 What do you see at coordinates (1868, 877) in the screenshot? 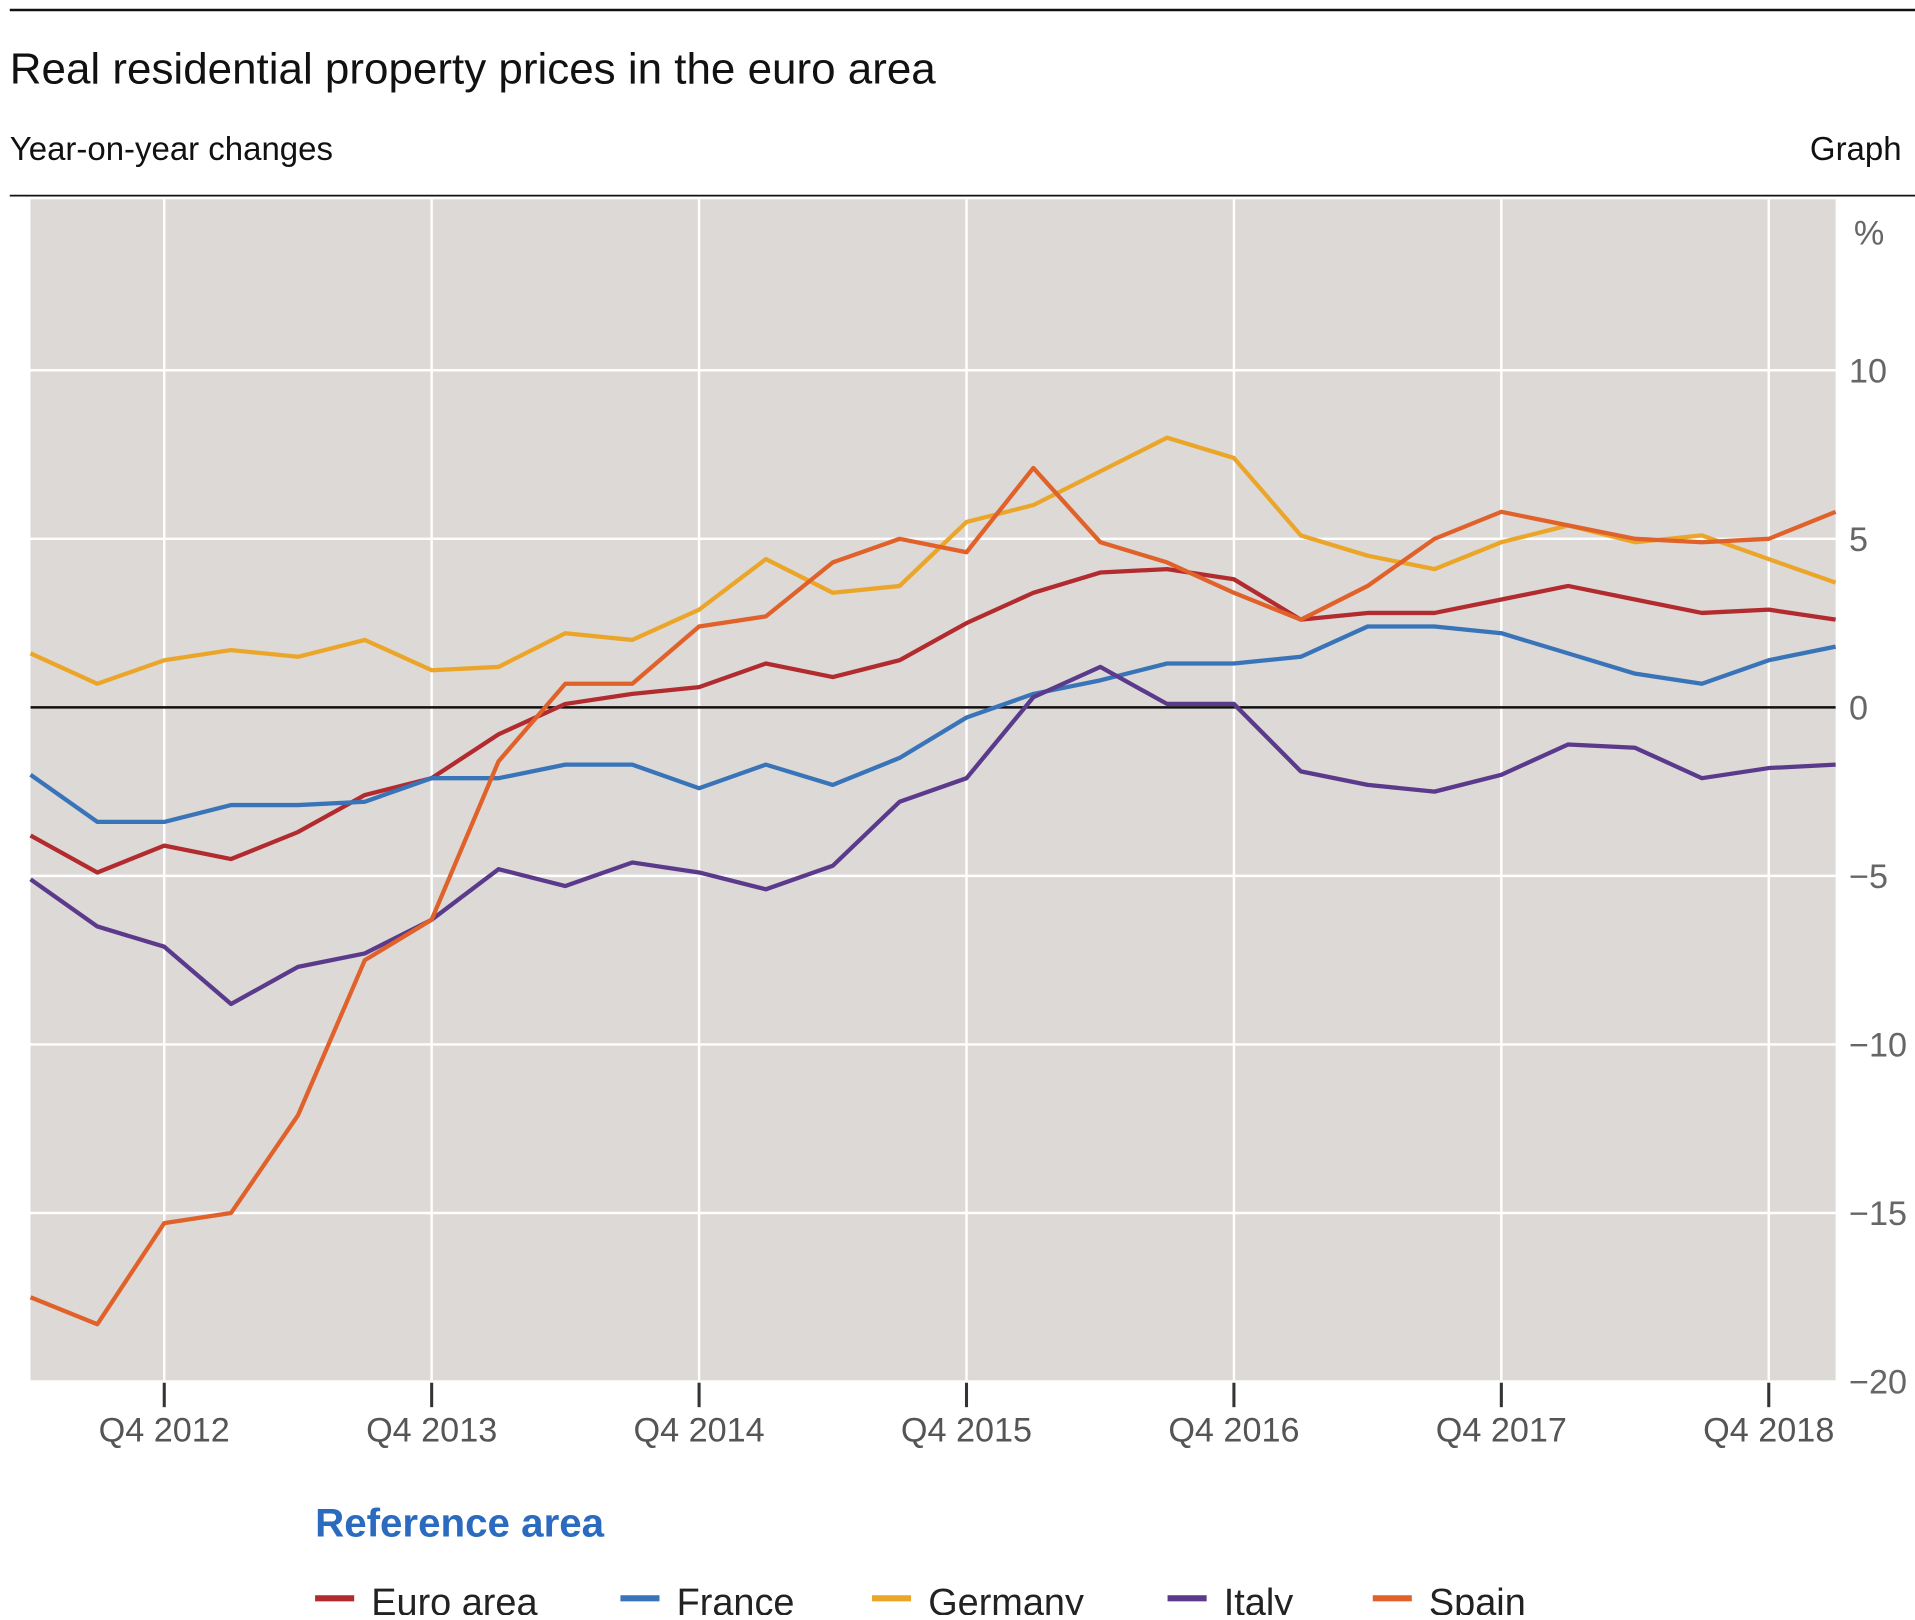
I see `y-tick-label: −5` at bounding box center [1868, 877].